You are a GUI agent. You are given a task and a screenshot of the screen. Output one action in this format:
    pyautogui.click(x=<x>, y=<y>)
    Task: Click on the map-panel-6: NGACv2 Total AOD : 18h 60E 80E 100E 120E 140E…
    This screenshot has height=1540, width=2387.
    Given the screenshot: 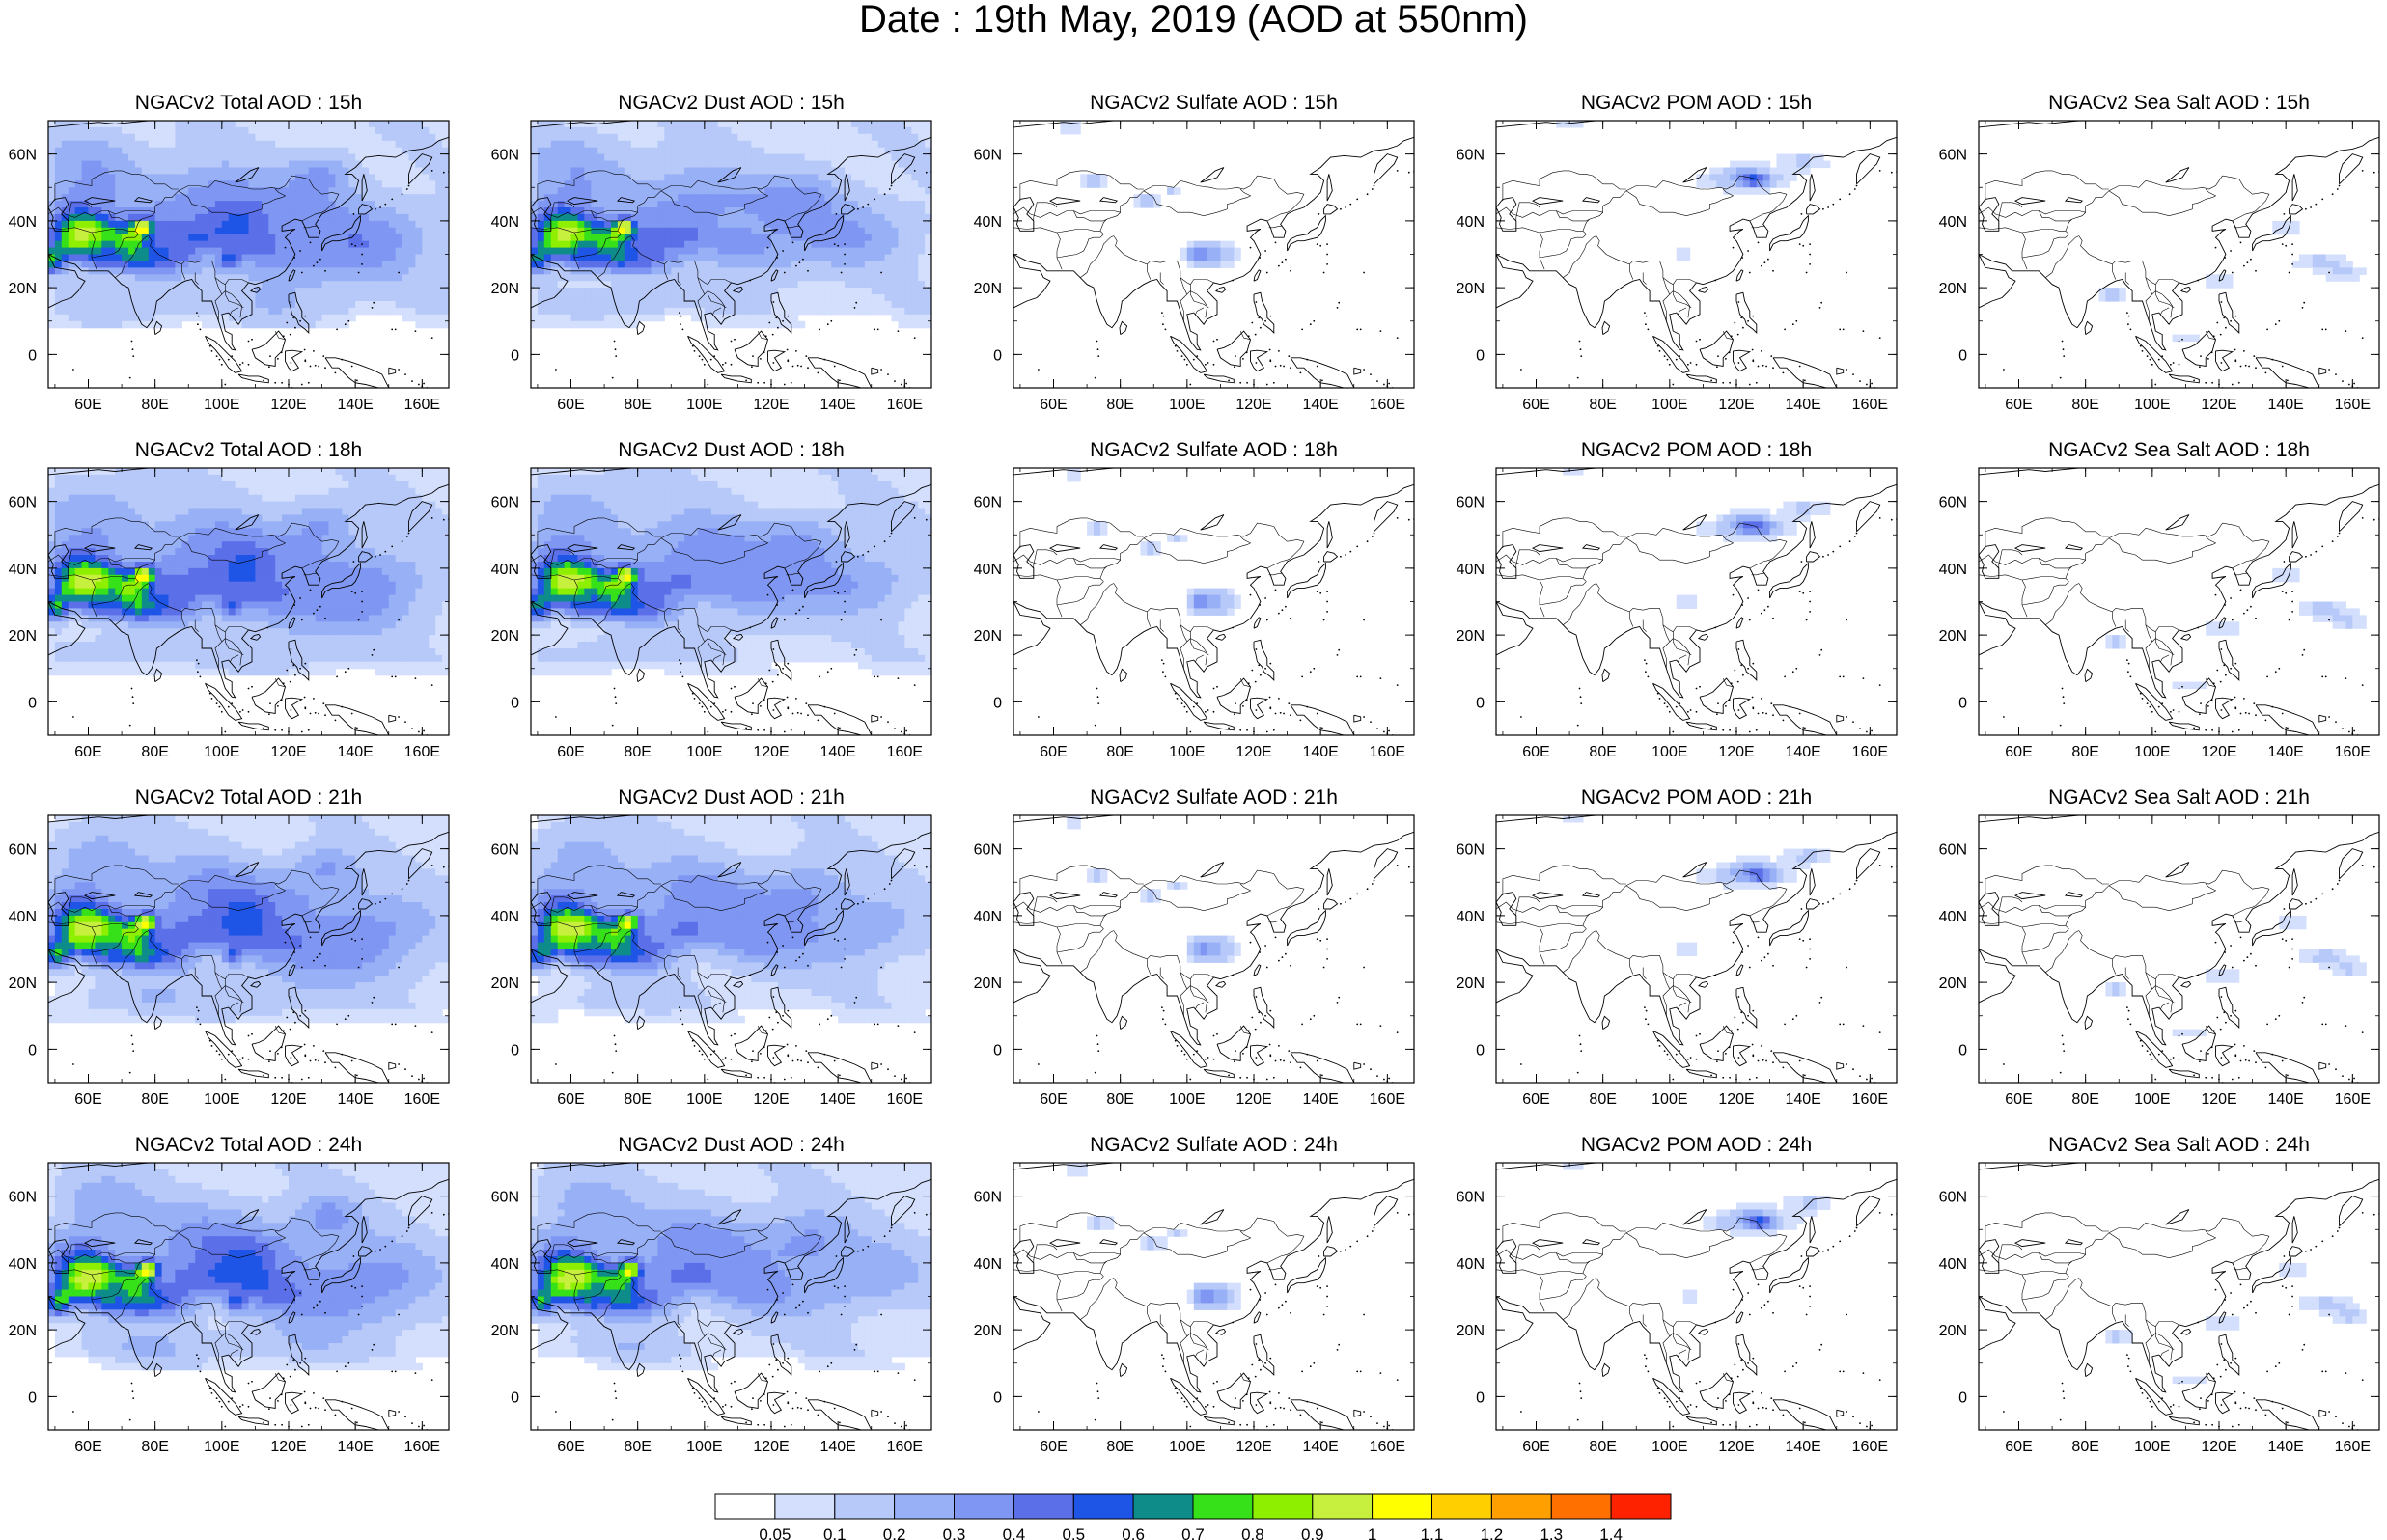 What is the action you would take?
    pyautogui.click(x=229, y=599)
    